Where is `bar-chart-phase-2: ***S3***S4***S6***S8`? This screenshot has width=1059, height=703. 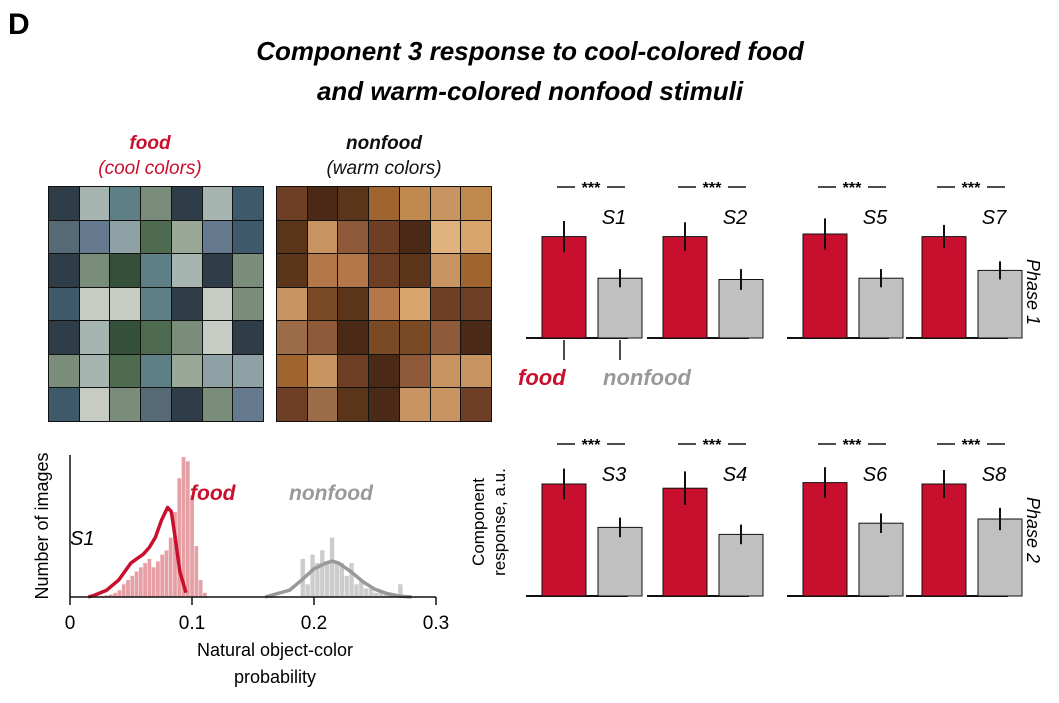
bar-chart-phase-2: ***S3***S4***S6***S8 is located at coordinates (774, 517).